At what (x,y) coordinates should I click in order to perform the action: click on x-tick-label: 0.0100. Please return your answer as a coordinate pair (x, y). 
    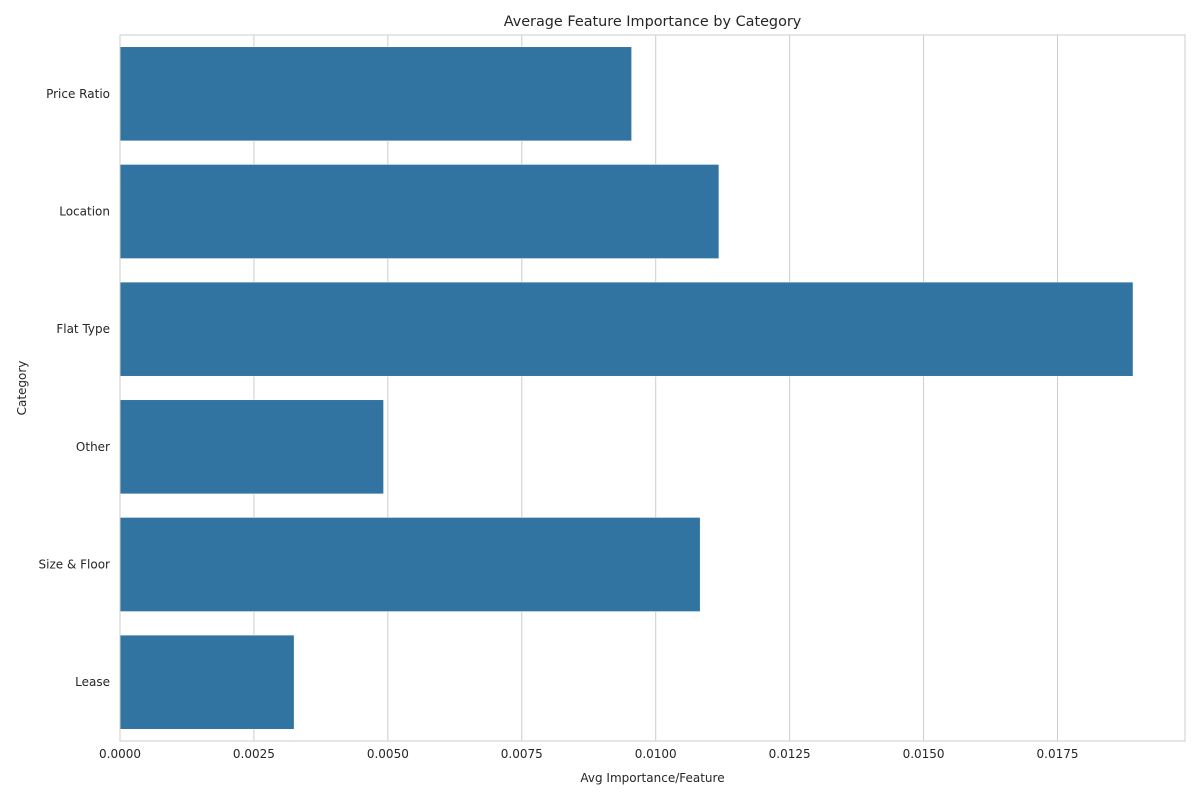
    Looking at the image, I should click on (656, 754).